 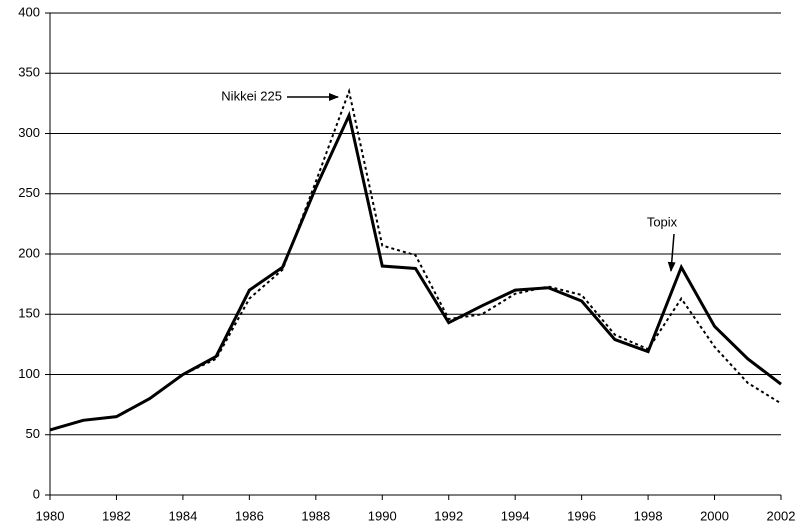 I want to click on x-tick-label: 2002, so click(x=781, y=515).